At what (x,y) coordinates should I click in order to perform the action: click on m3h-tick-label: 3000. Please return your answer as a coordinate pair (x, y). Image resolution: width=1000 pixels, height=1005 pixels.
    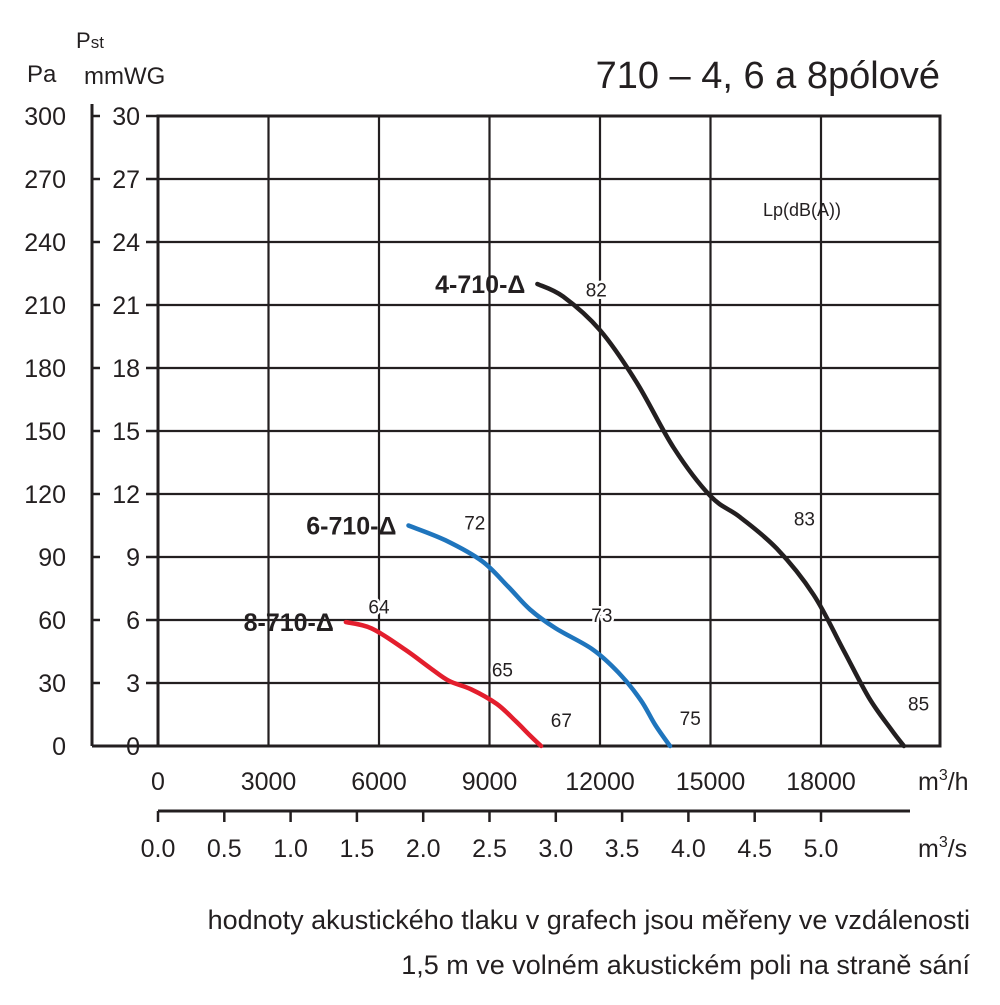
    Looking at the image, I should click on (269, 782).